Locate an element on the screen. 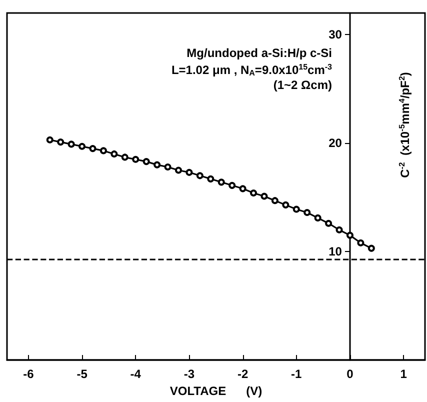  annotation: Mg/undoped a-Si:H/p c-Si is located at coordinates (259, 53).